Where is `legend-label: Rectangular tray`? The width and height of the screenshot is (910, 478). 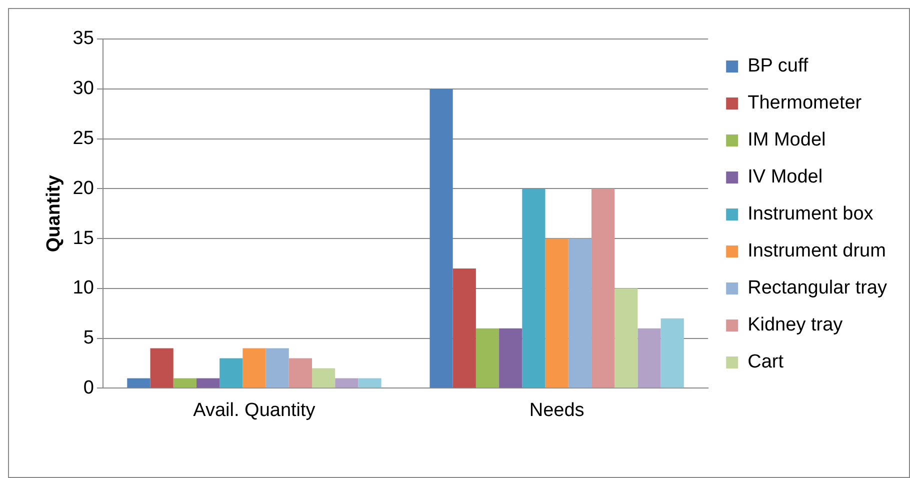 legend-label: Rectangular tray is located at coordinates (818, 288).